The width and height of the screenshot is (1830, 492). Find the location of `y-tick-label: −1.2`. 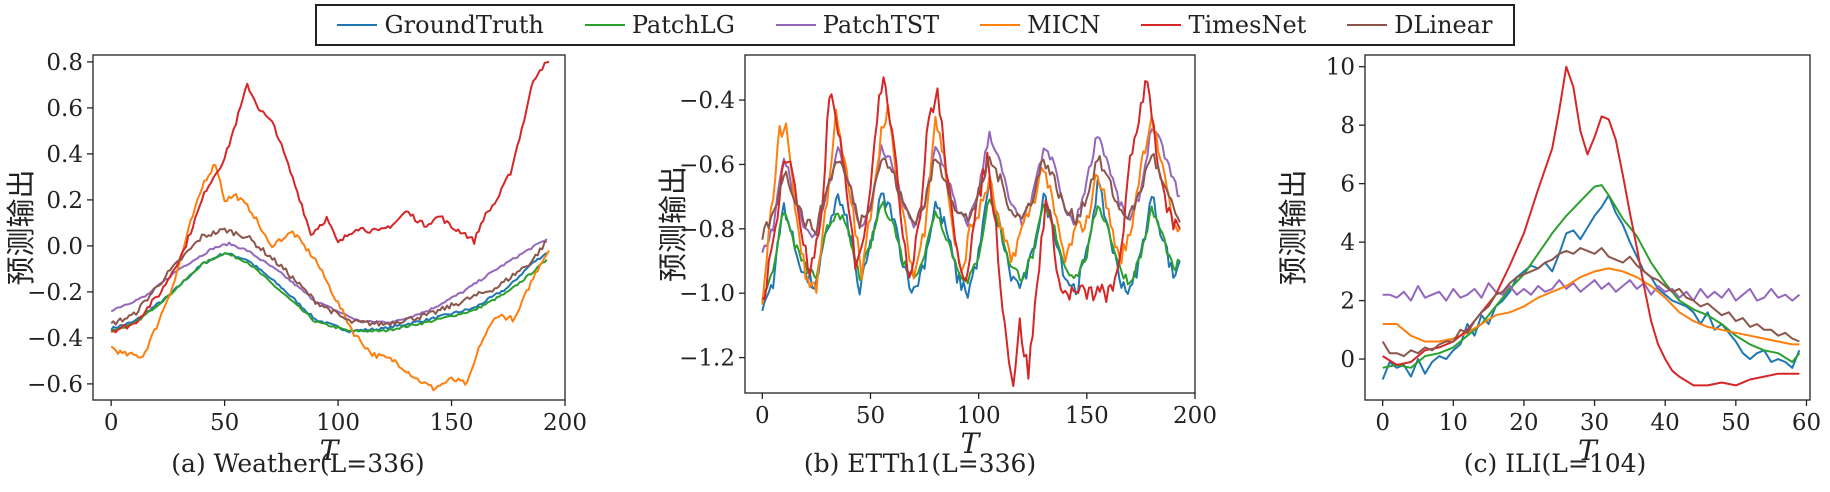

y-tick-label: −1.2 is located at coordinates (707, 359).